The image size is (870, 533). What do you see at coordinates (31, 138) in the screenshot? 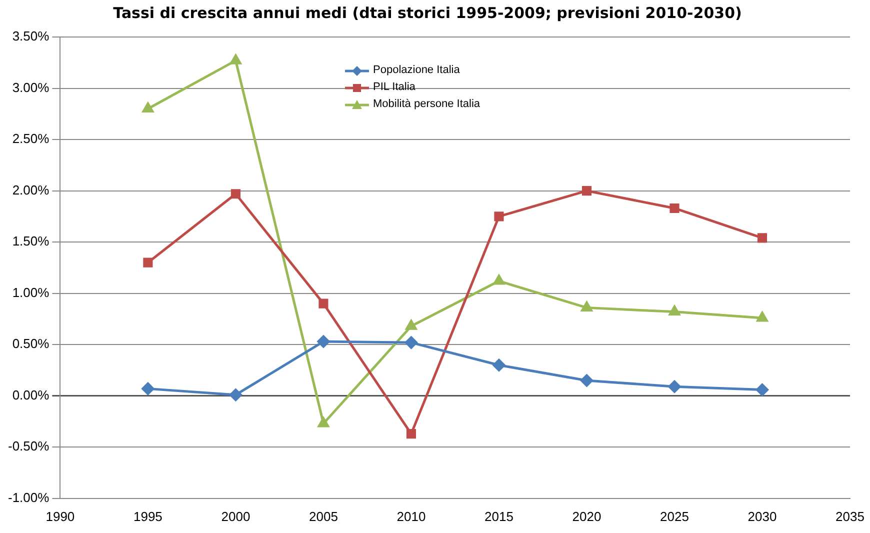
I see `y-tick-label: 2.50%` at bounding box center [31, 138].